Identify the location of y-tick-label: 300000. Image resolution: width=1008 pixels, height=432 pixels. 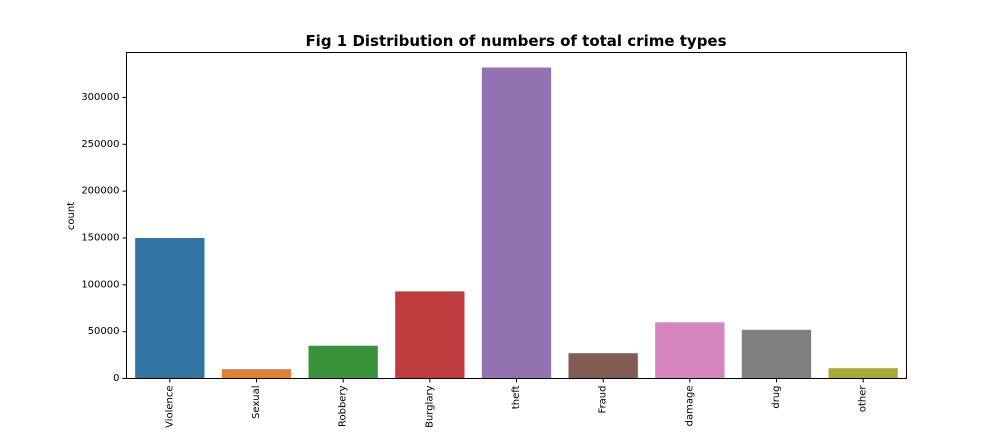
(100, 97).